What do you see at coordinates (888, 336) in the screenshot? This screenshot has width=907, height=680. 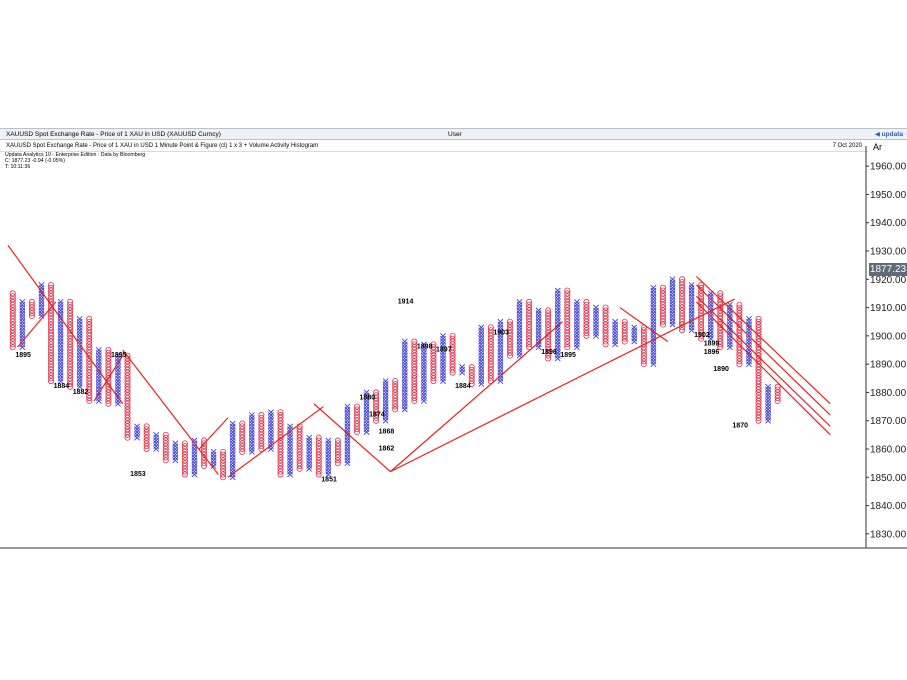 I see `y-tick-label: 1900.00` at bounding box center [888, 336].